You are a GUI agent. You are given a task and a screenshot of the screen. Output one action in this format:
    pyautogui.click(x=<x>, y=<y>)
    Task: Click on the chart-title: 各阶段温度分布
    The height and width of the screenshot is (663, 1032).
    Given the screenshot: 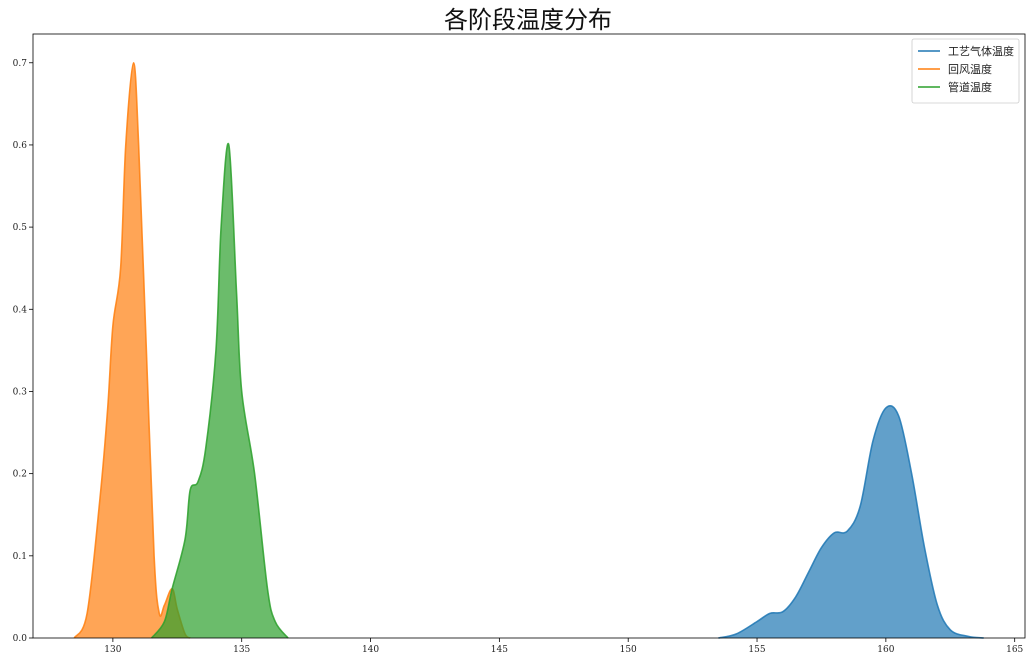 What is the action you would take?
    pyautogui.click(x=528, y=20)
    